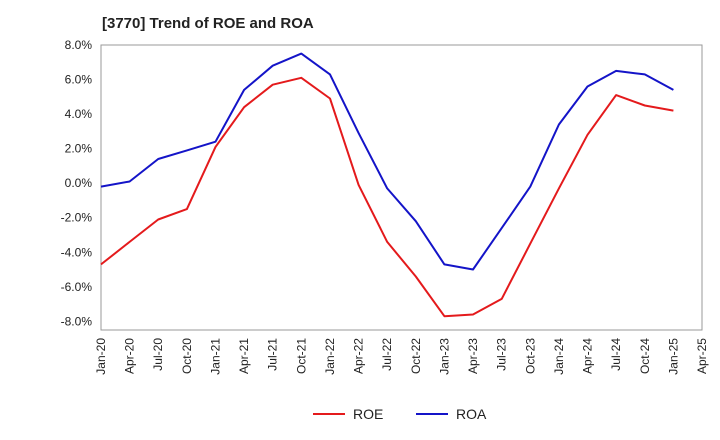  I want to click on legend-label-roa: ROA, so click(471, 414).